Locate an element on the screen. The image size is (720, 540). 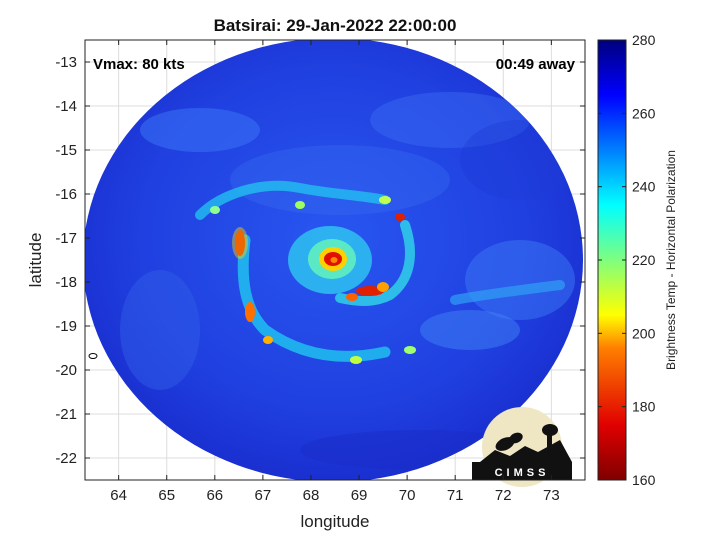
colorbar-tick-label: 260 is located at coordinates (644, 113).